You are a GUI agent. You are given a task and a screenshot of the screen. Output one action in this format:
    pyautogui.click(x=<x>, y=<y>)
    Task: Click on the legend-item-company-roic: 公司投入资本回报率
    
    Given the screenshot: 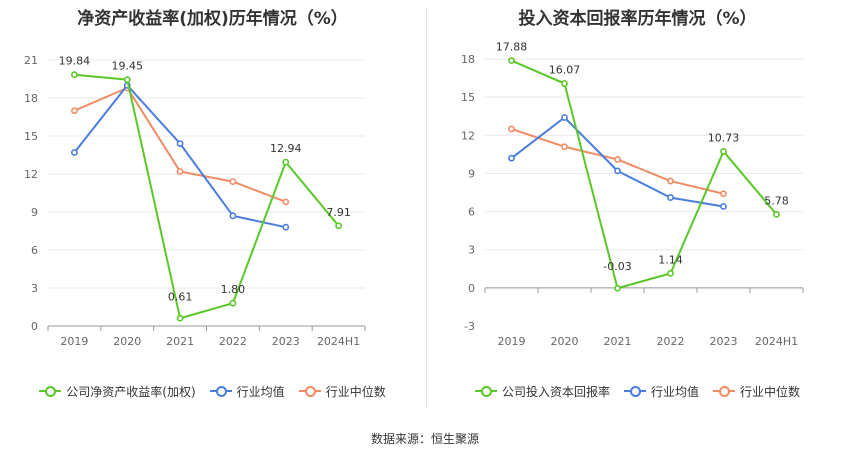 What is the action you would take?
    pyautogui.click(x=542, y=391)
    